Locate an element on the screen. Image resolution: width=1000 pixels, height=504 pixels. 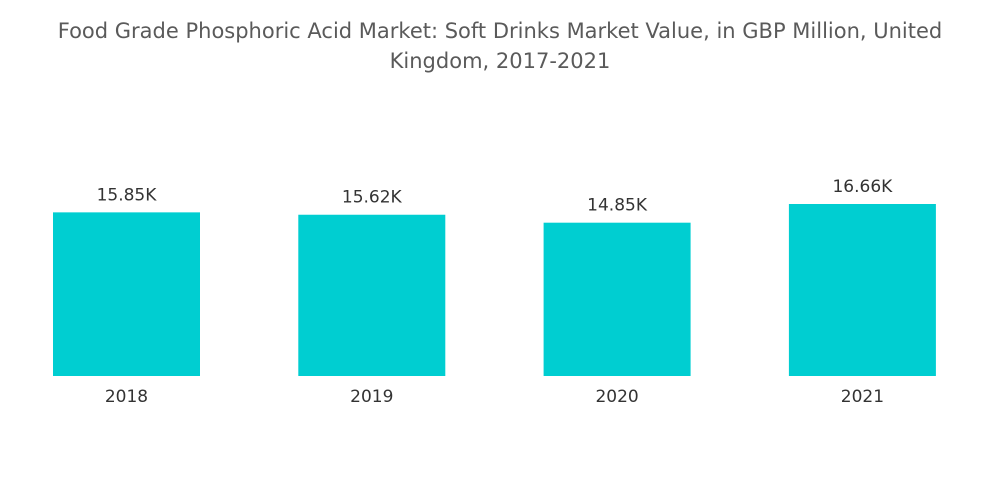
x-tick-label: 2020 is located at coordinates (616, 397).